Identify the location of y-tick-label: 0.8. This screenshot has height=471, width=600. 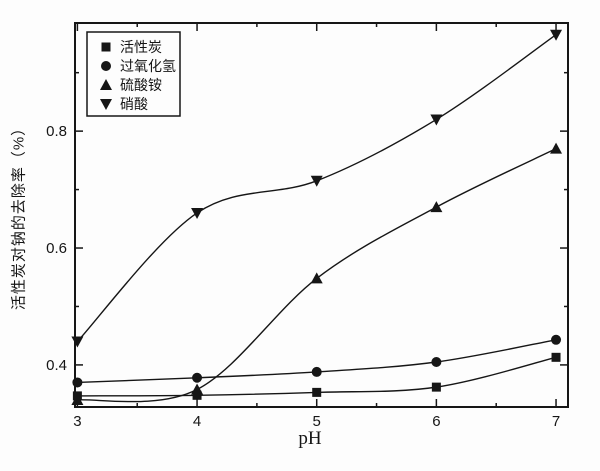
(56, 131).